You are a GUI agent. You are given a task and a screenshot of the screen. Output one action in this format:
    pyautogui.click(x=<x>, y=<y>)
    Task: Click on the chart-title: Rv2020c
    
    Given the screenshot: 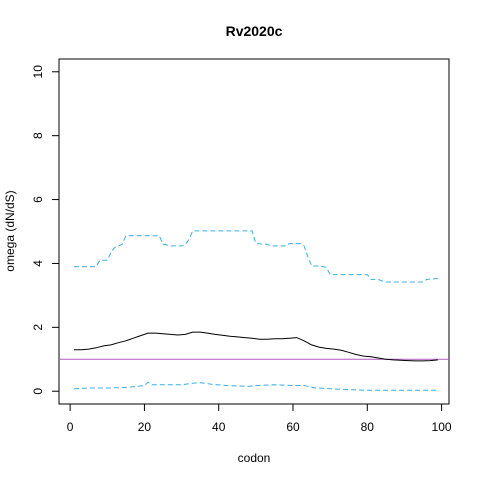 What is the action you would take?
    pyautogui.click(x=254, y=31)
    